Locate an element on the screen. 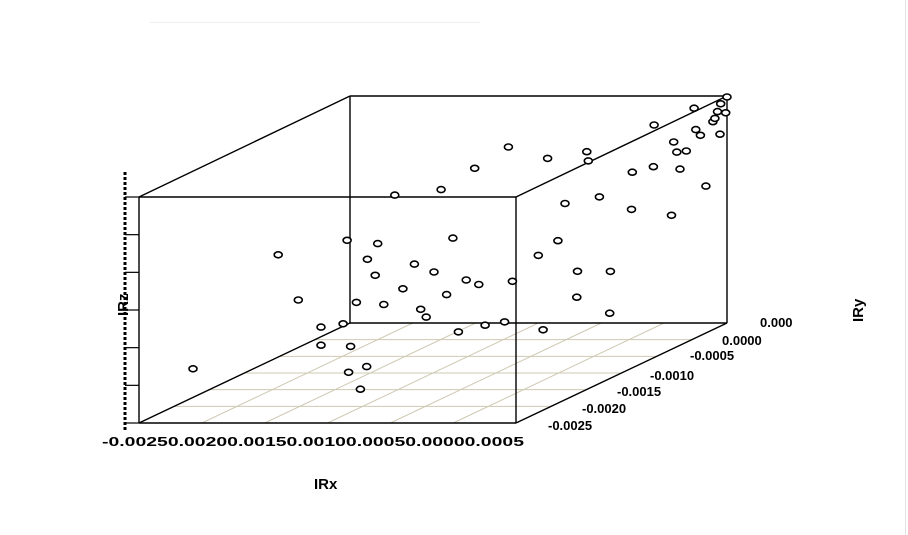 This screenshot has width=908, height=535. floor-grid is located at coordinates (433, 373).